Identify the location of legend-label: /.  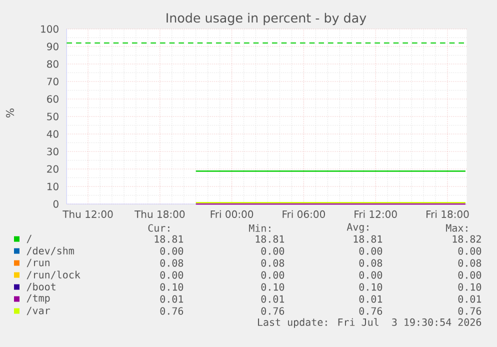
(29, 239).